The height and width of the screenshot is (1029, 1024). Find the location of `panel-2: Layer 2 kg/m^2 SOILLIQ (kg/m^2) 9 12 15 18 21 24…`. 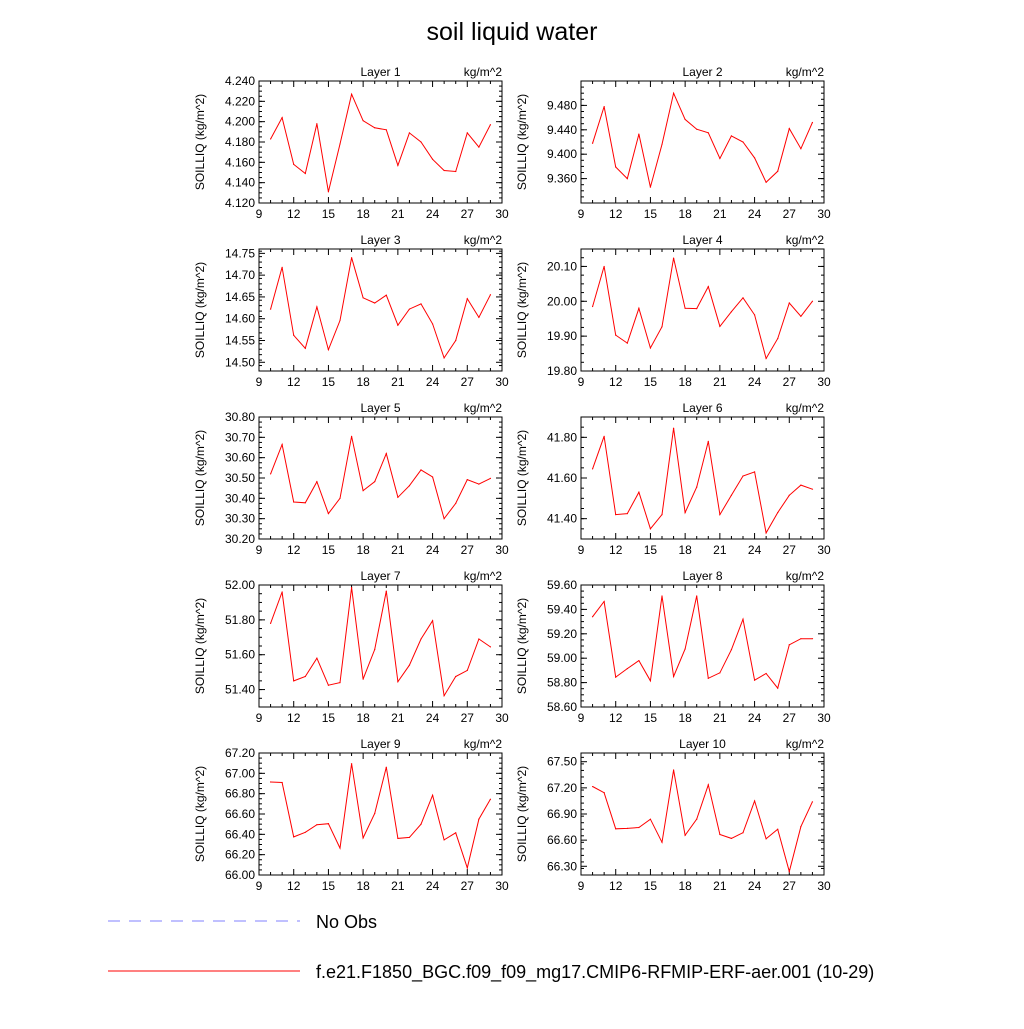

panel-2: Layer 2 kg/m^2 SOILLIQ (kg/m^2) 9 12 15 18 21 24… is located at coordinates (673, 143).